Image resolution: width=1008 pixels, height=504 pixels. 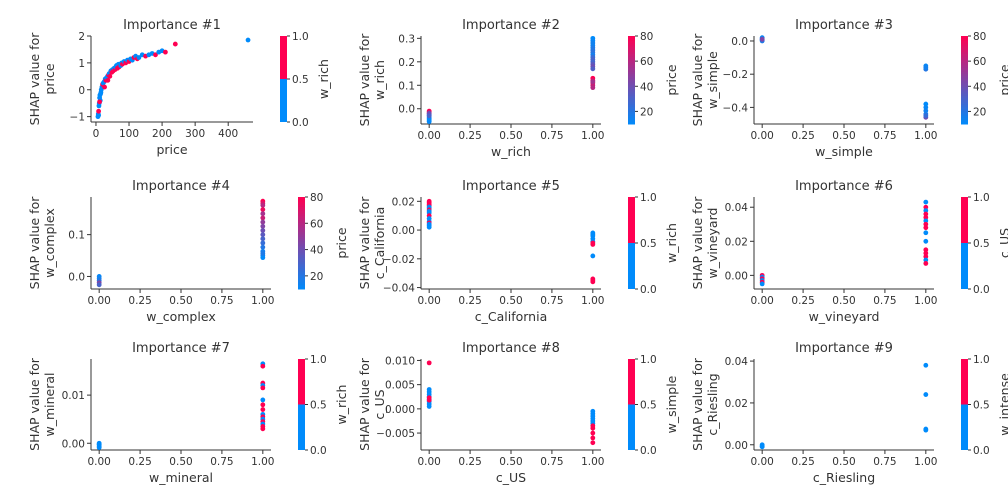 I want to click on y-tick-label: −0.04, so click(x=399, y=289).